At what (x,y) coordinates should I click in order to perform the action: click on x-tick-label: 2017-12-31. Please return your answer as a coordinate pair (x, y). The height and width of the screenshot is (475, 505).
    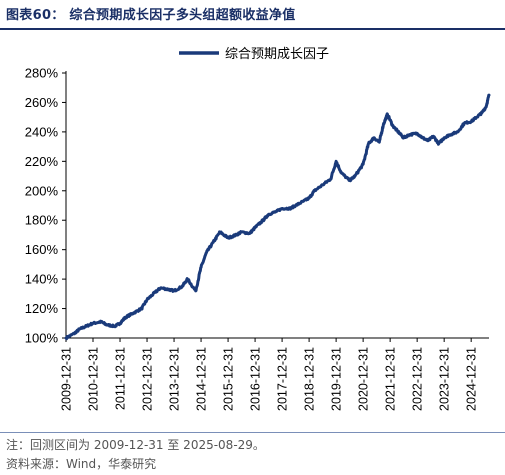
    Looking at the image, I should click on (283, 379).